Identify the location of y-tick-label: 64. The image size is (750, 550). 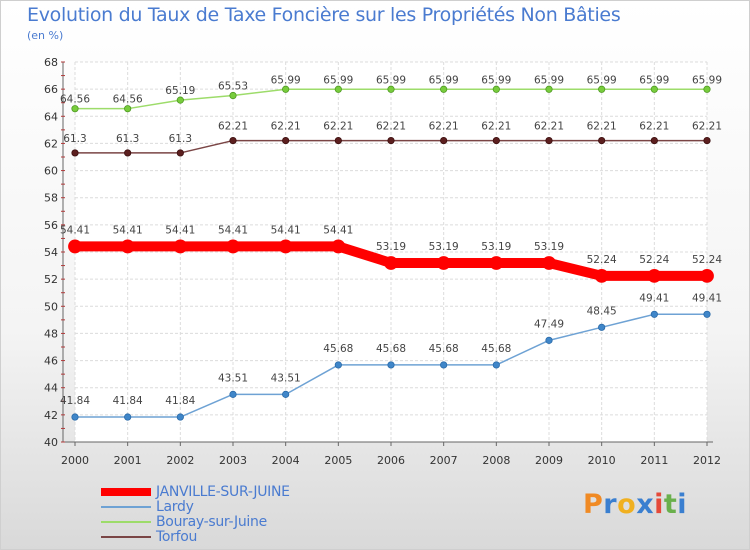
(51, 116).